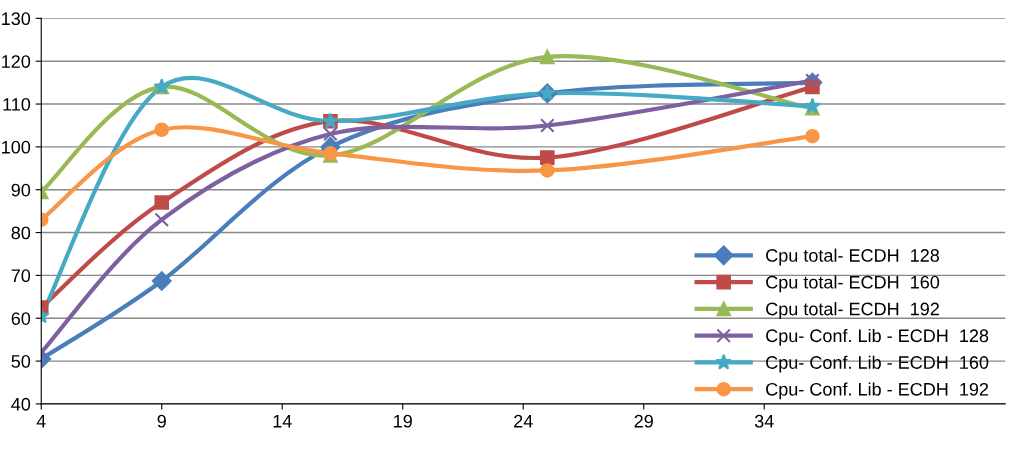 The height and width of the screenshot is (459, 1031). I want to click on x-tick-label: 34, so click(764, 421).